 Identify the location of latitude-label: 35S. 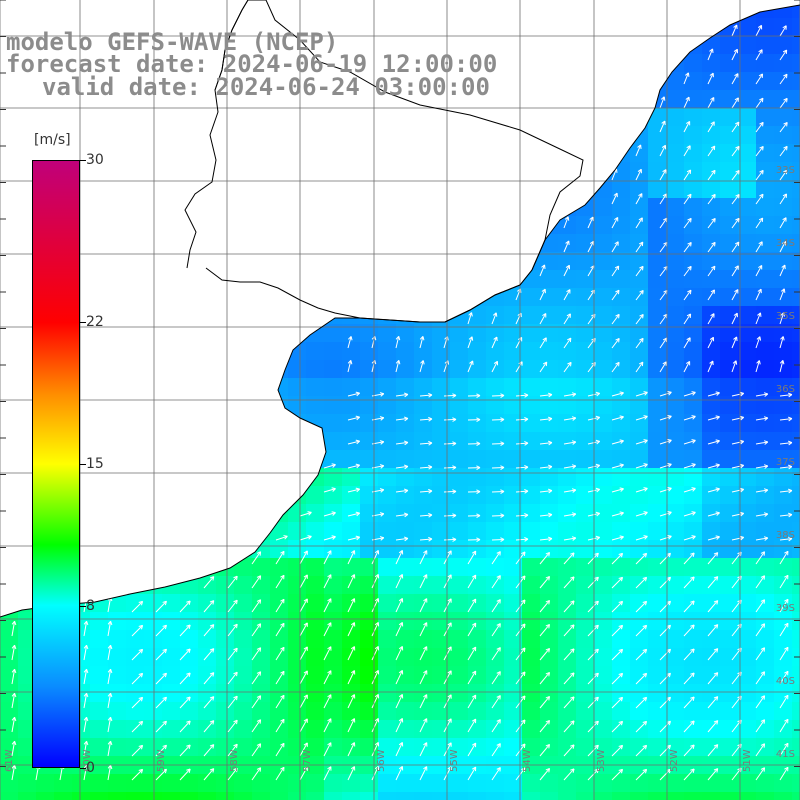
(785, 316).